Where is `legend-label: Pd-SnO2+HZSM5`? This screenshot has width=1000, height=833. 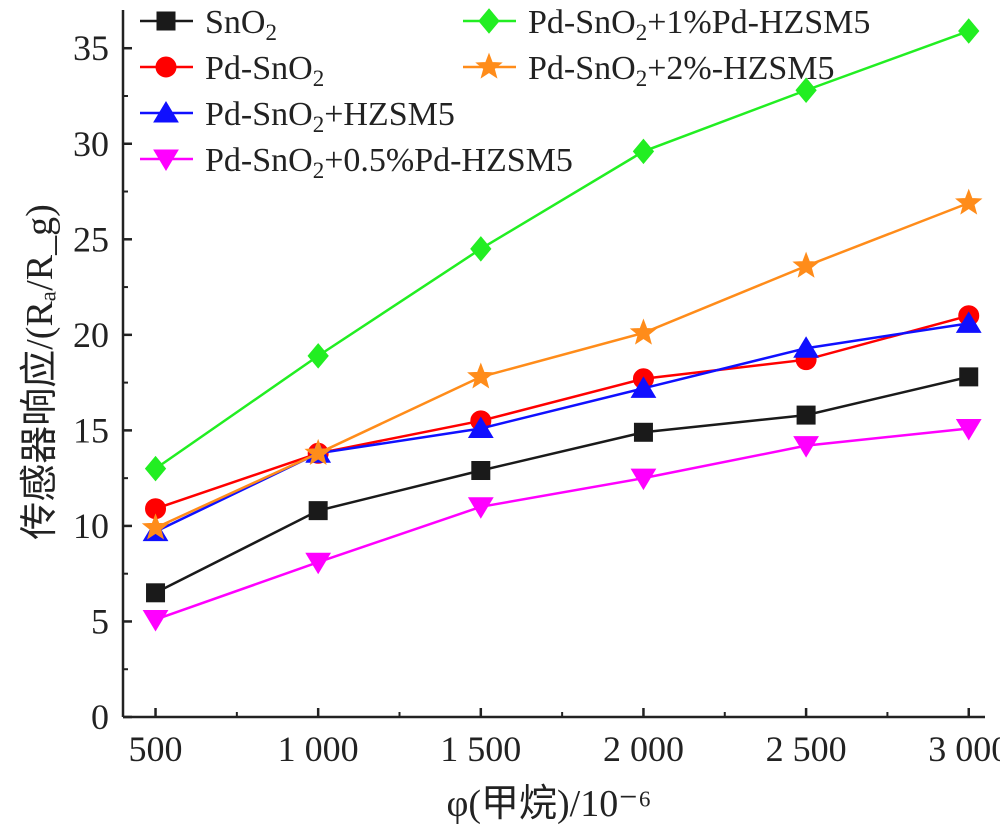 legend-label: Pd-SnO2+HZSM5 is located at coordinates (330, 116).